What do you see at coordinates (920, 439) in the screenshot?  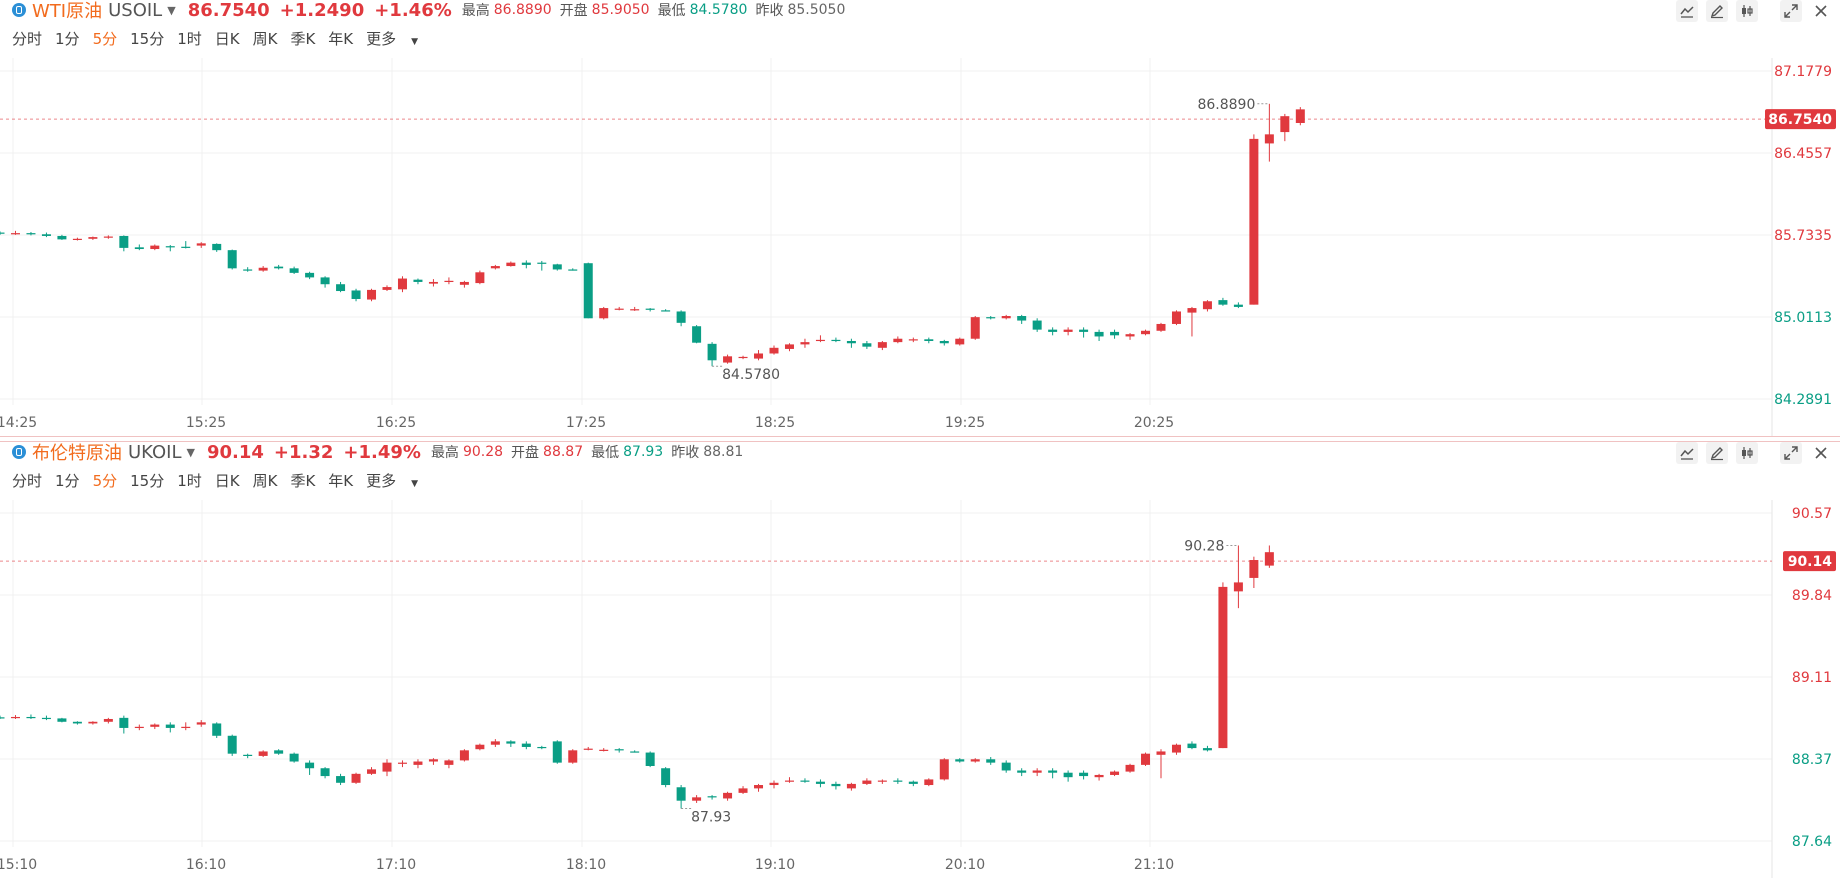 I see `panel-divider` at bounding box center [920, 439].